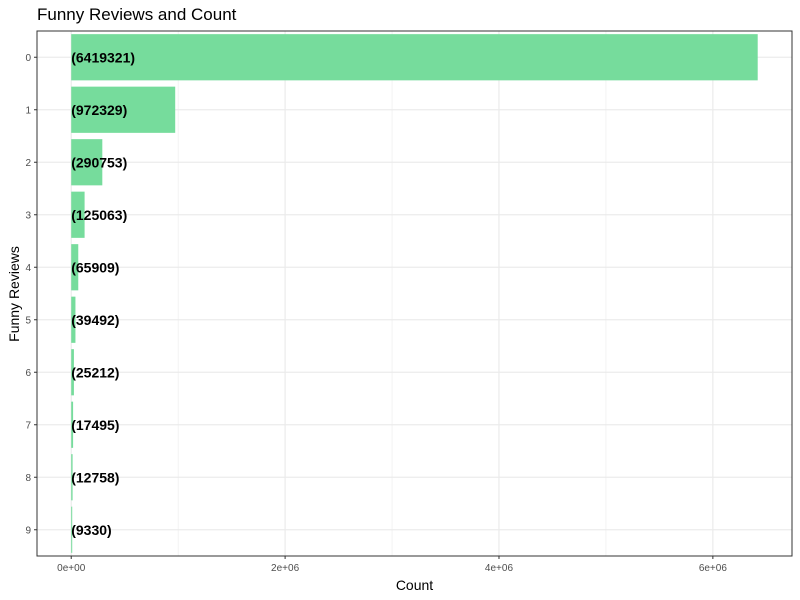 The width and height of the screenshot is (800, 600). Describe the element at coordinates (71, 568) in the screenshot. I see `x-tick-label: 0e+00` at that location.